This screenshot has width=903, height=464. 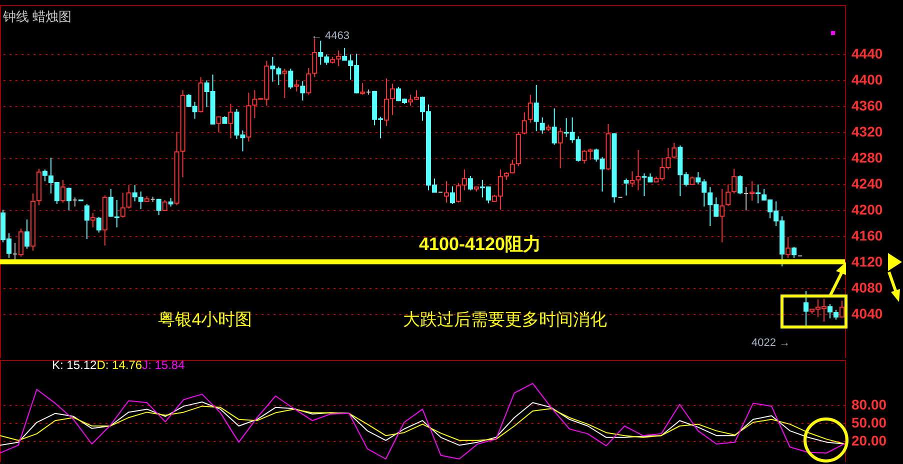 What do you see at coordinates (867, 313) in the screenshot?
I see `y-tick-label: 4040` at bounding box center [867, 313].